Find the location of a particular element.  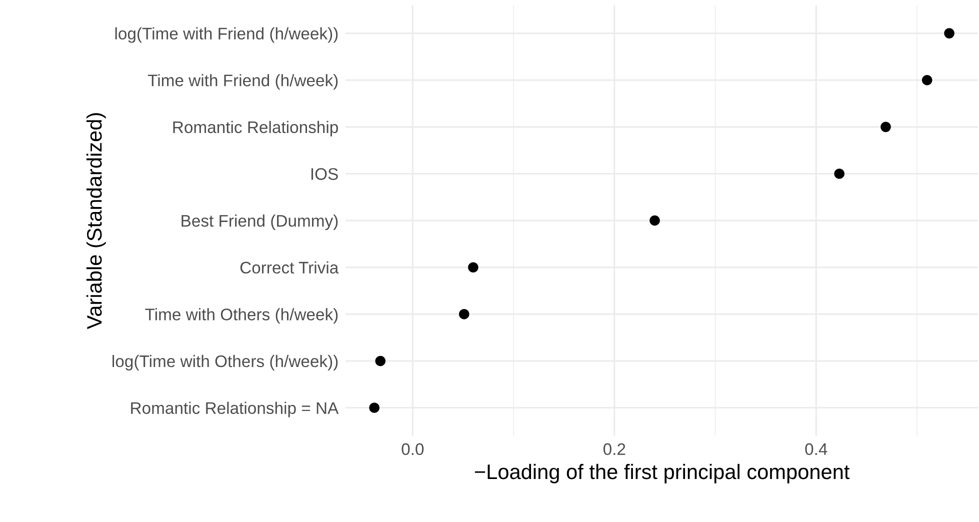

y-tick-label: Romantic Relationship = NA is located at coordinates (235, 410).